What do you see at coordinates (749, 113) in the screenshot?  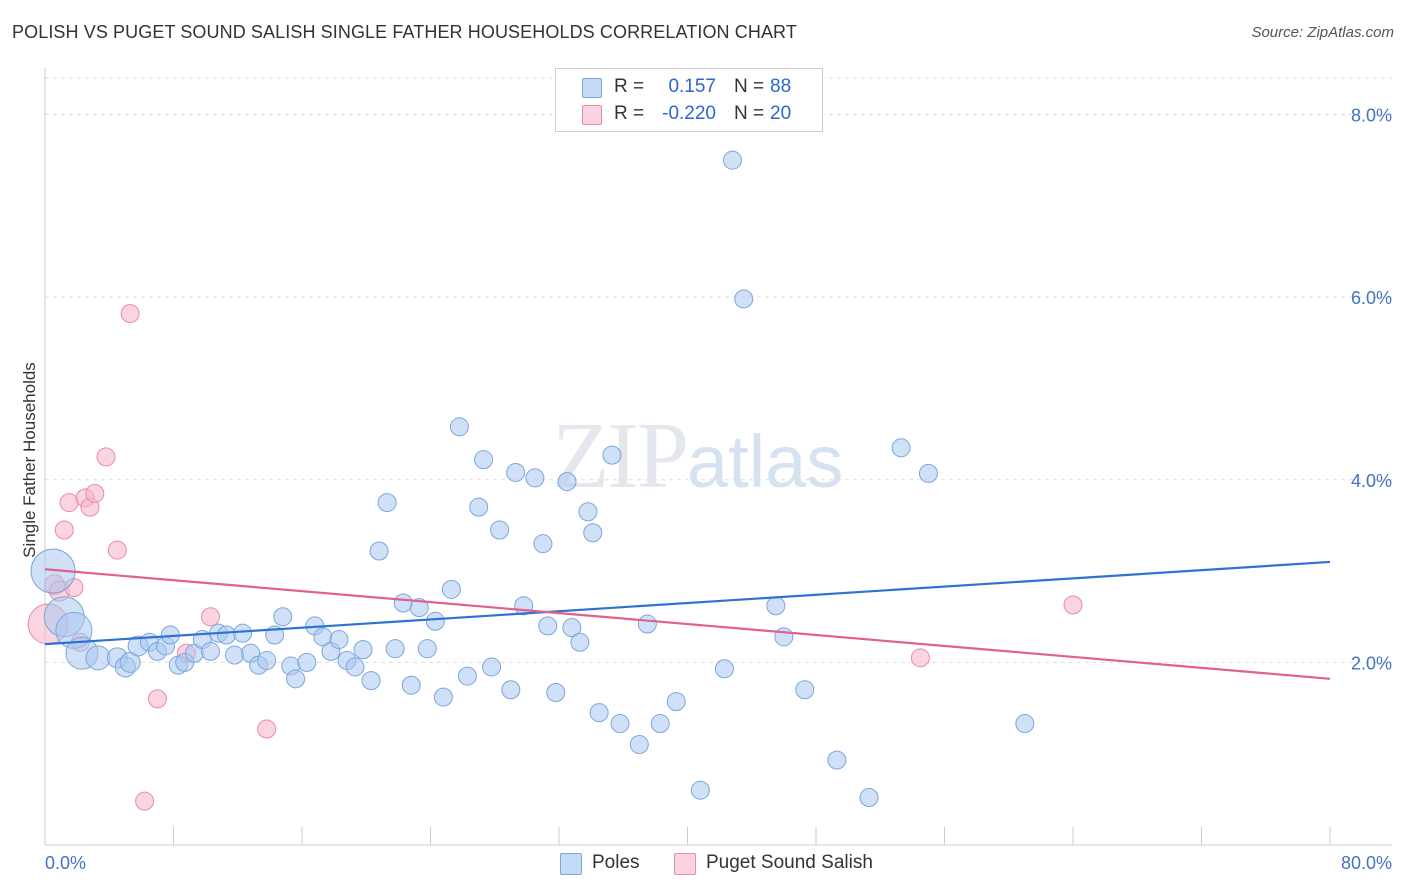 I see `legend-n-label: N =` at bounding box center [749, 113].